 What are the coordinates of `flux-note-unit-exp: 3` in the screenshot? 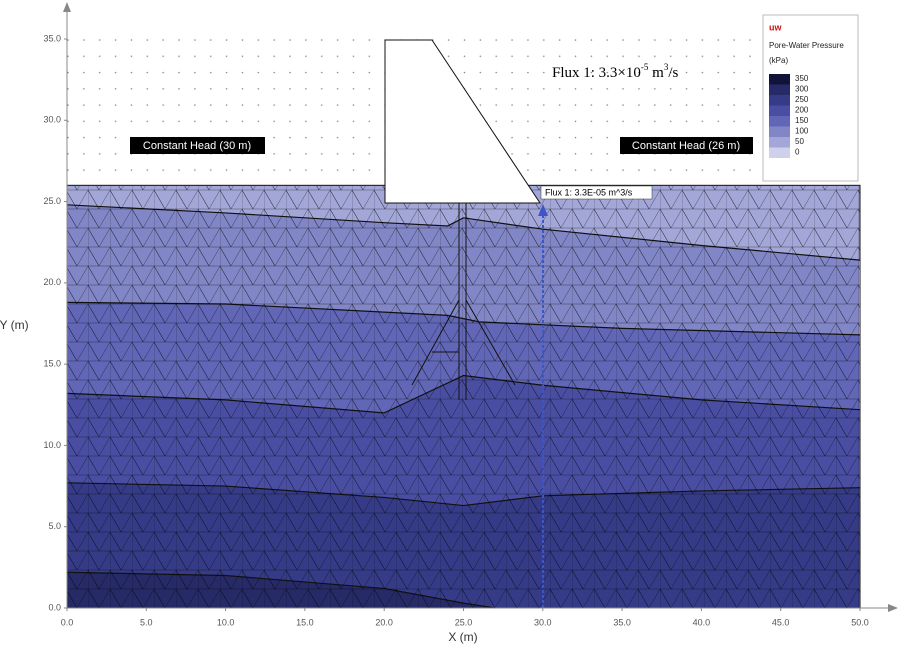 It's located at (666, 67).